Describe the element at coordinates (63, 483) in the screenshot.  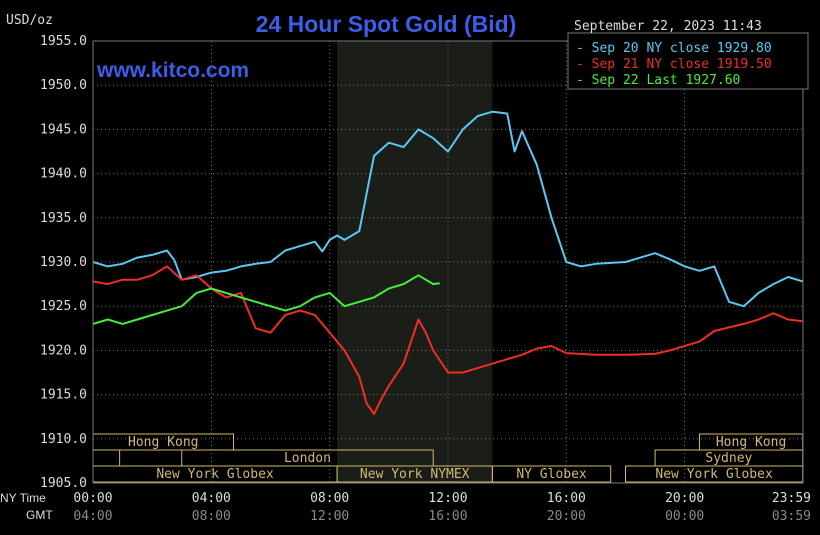
I see `y-tick-label: 1905.0` at that location.